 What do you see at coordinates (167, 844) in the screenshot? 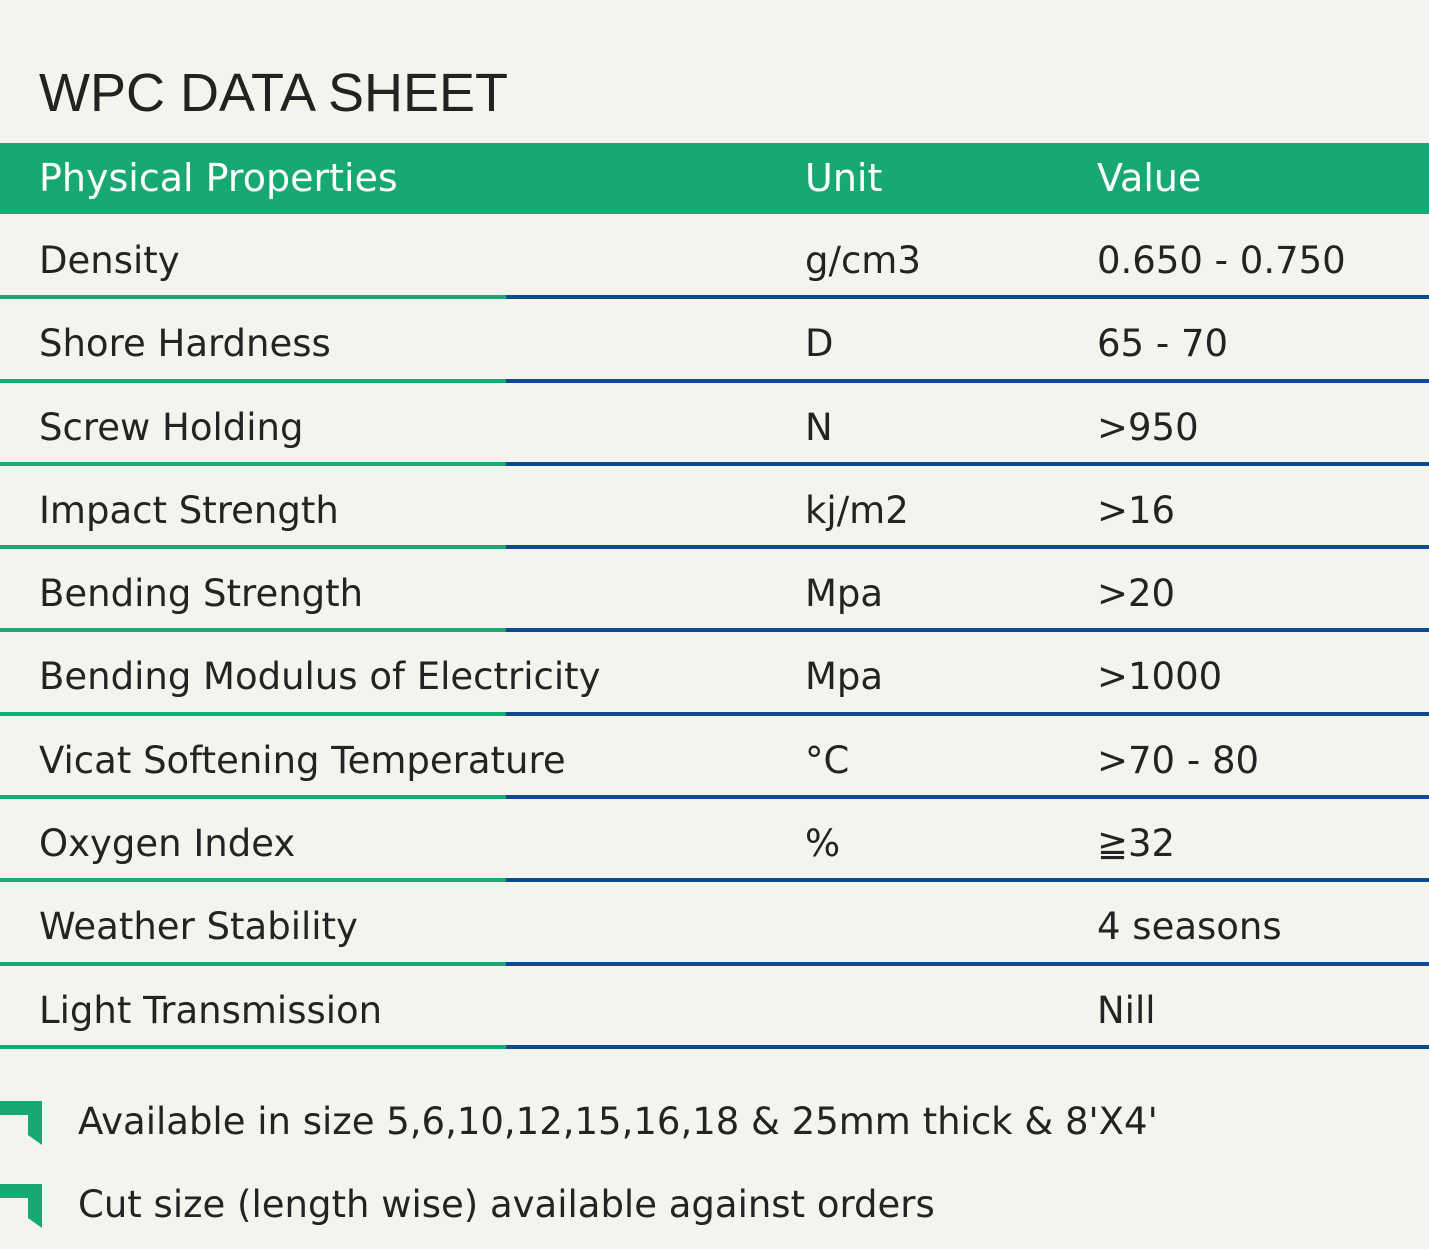
I see `property-cell: Oxygen Index` at bounding box center [167, 844].